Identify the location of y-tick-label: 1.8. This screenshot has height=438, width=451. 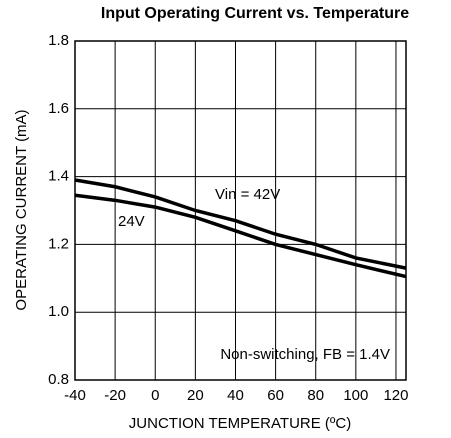
(58, 40).